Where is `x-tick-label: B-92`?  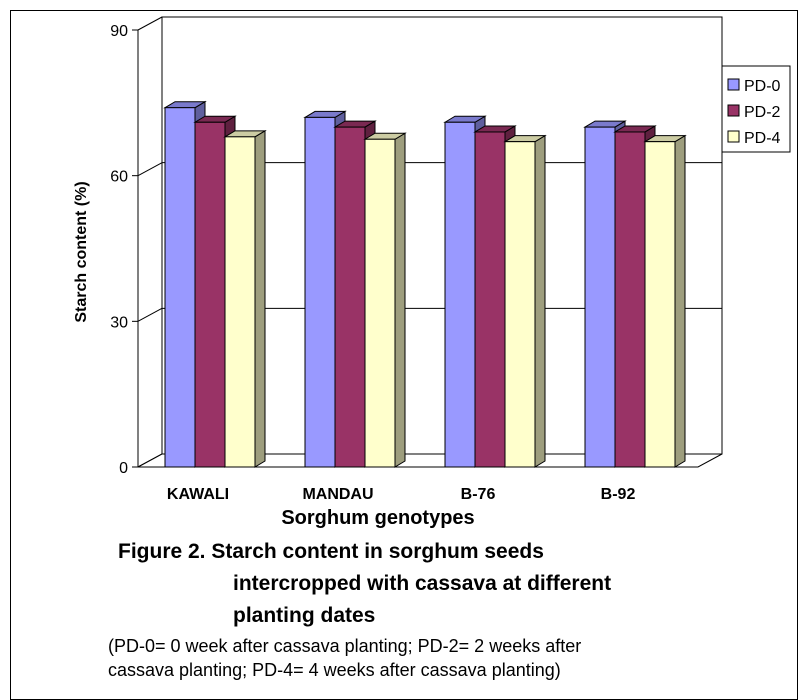
x-tick-label: B-92 is located at coordinates (618, 494).